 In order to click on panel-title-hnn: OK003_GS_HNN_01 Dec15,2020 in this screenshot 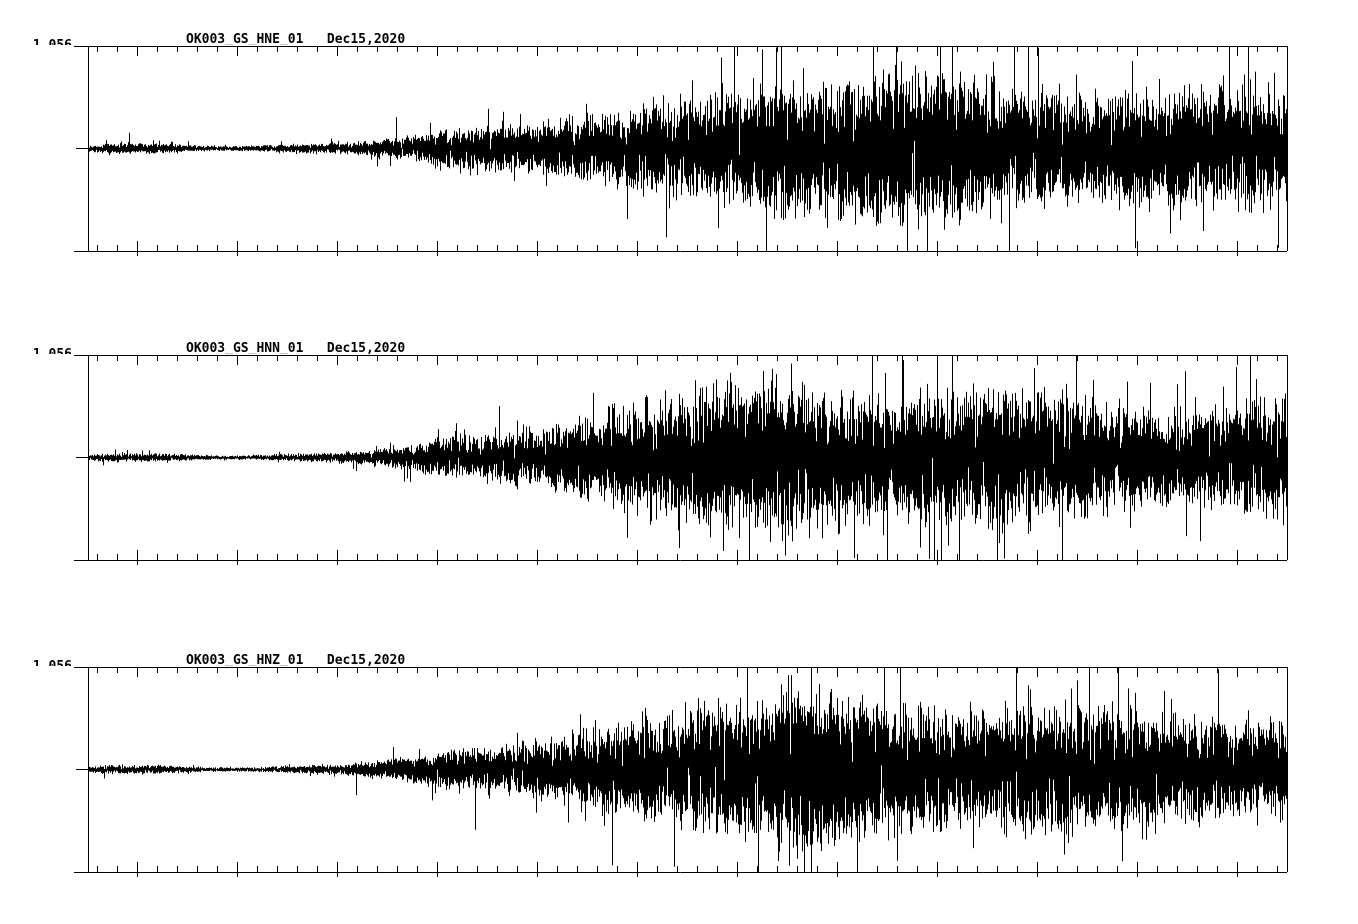, I will do `click(296, 348)`.